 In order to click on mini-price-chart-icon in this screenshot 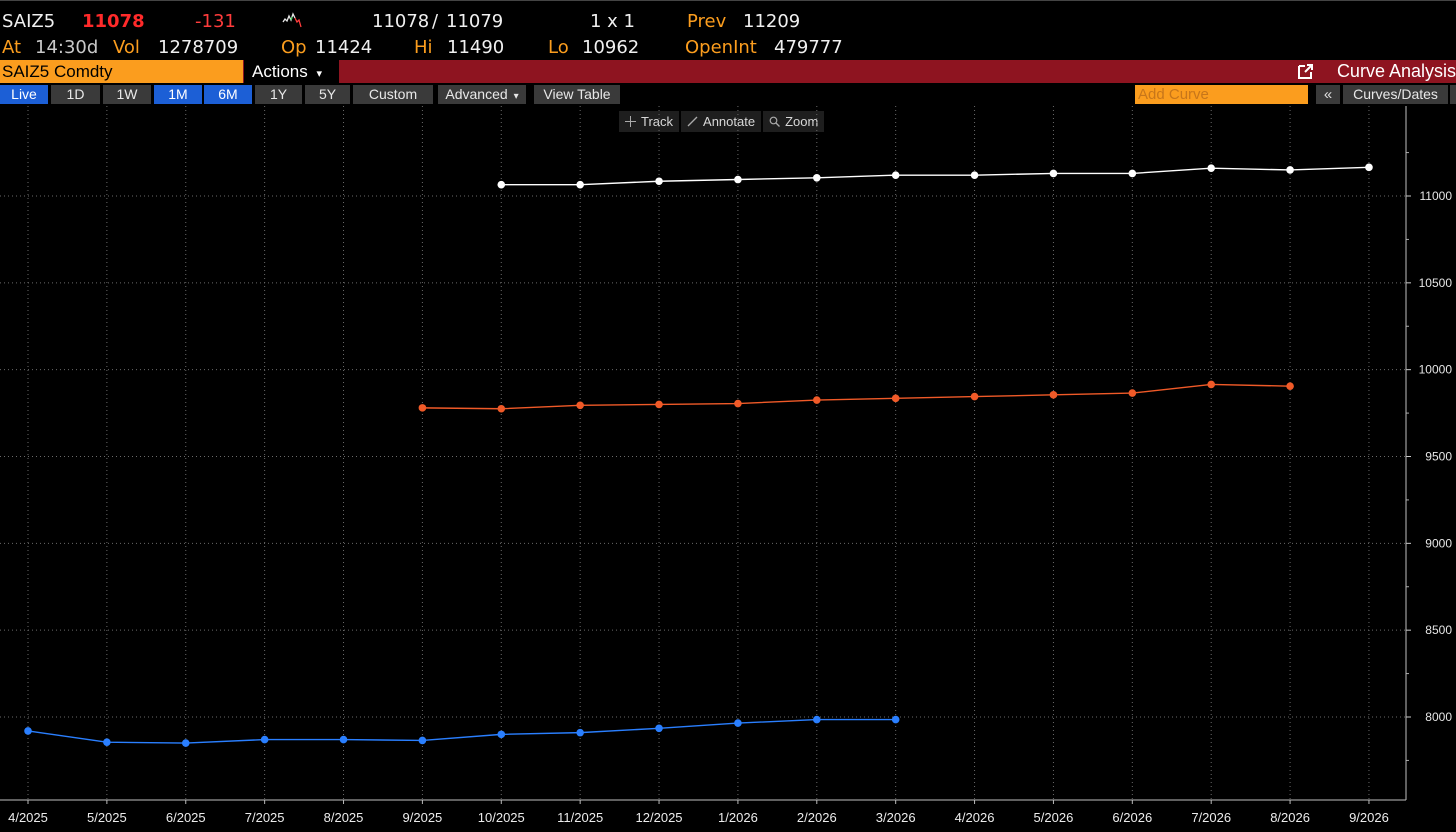, I will do `click(293, 20)`.